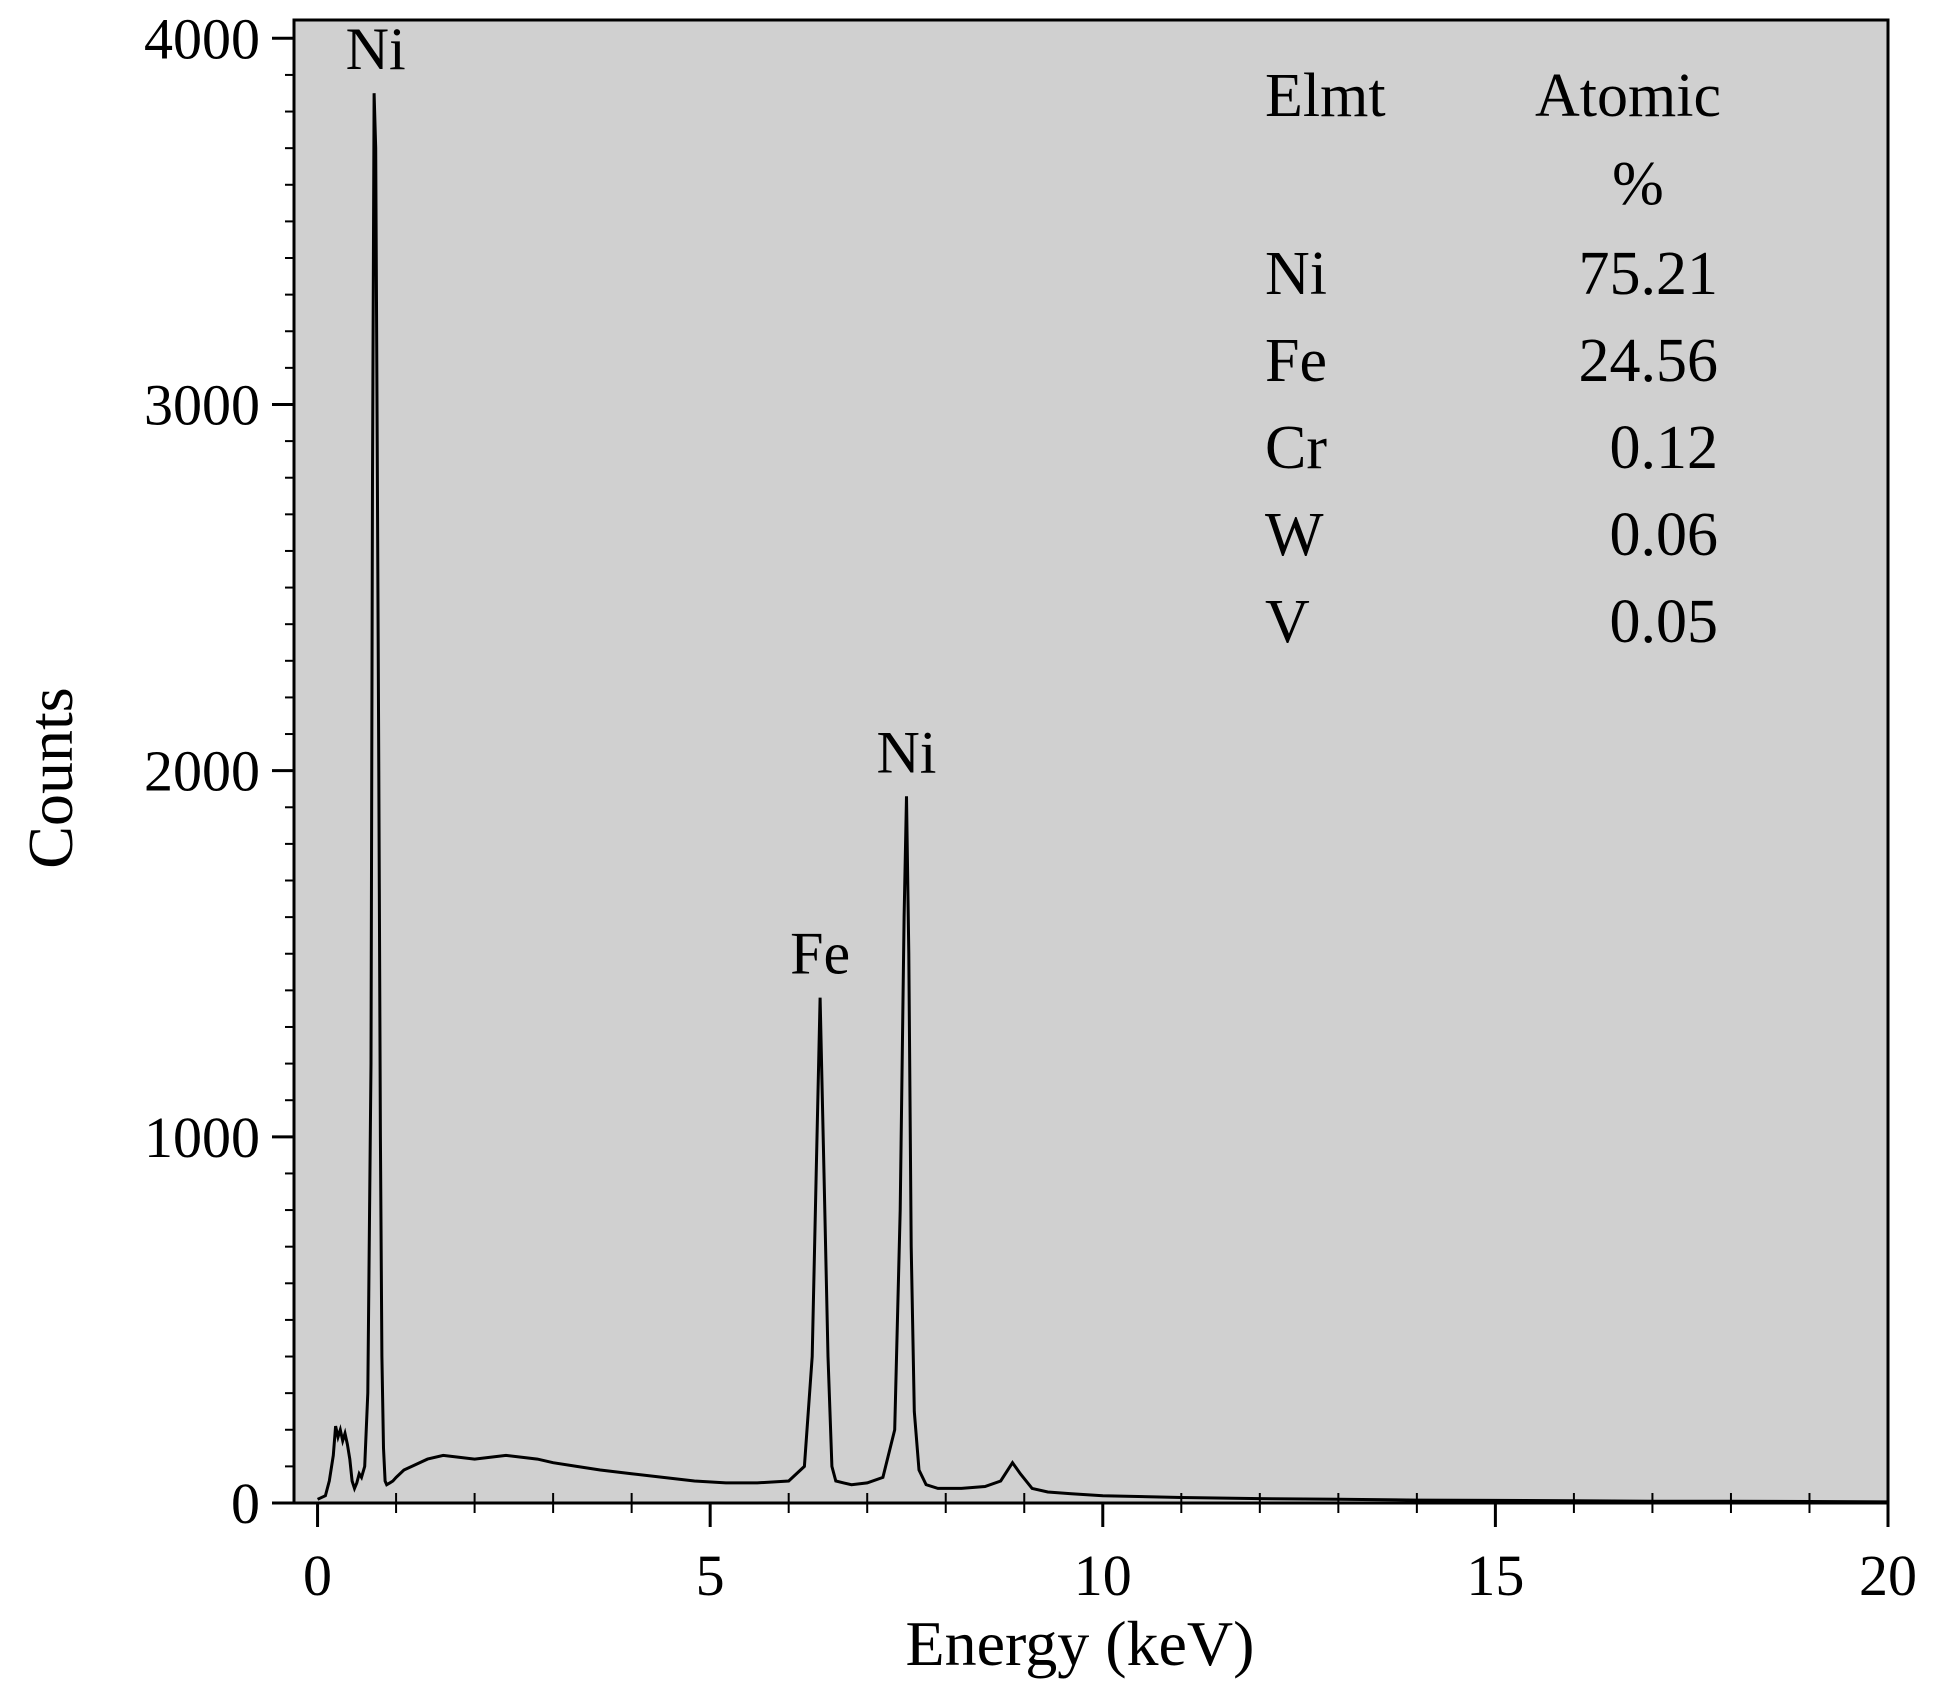 Image resolution: width=1942 pixels, height=1694 pixels. I want to click on y-tick-labels: 0 1000 2000 3000 4000, so click(202, 771).